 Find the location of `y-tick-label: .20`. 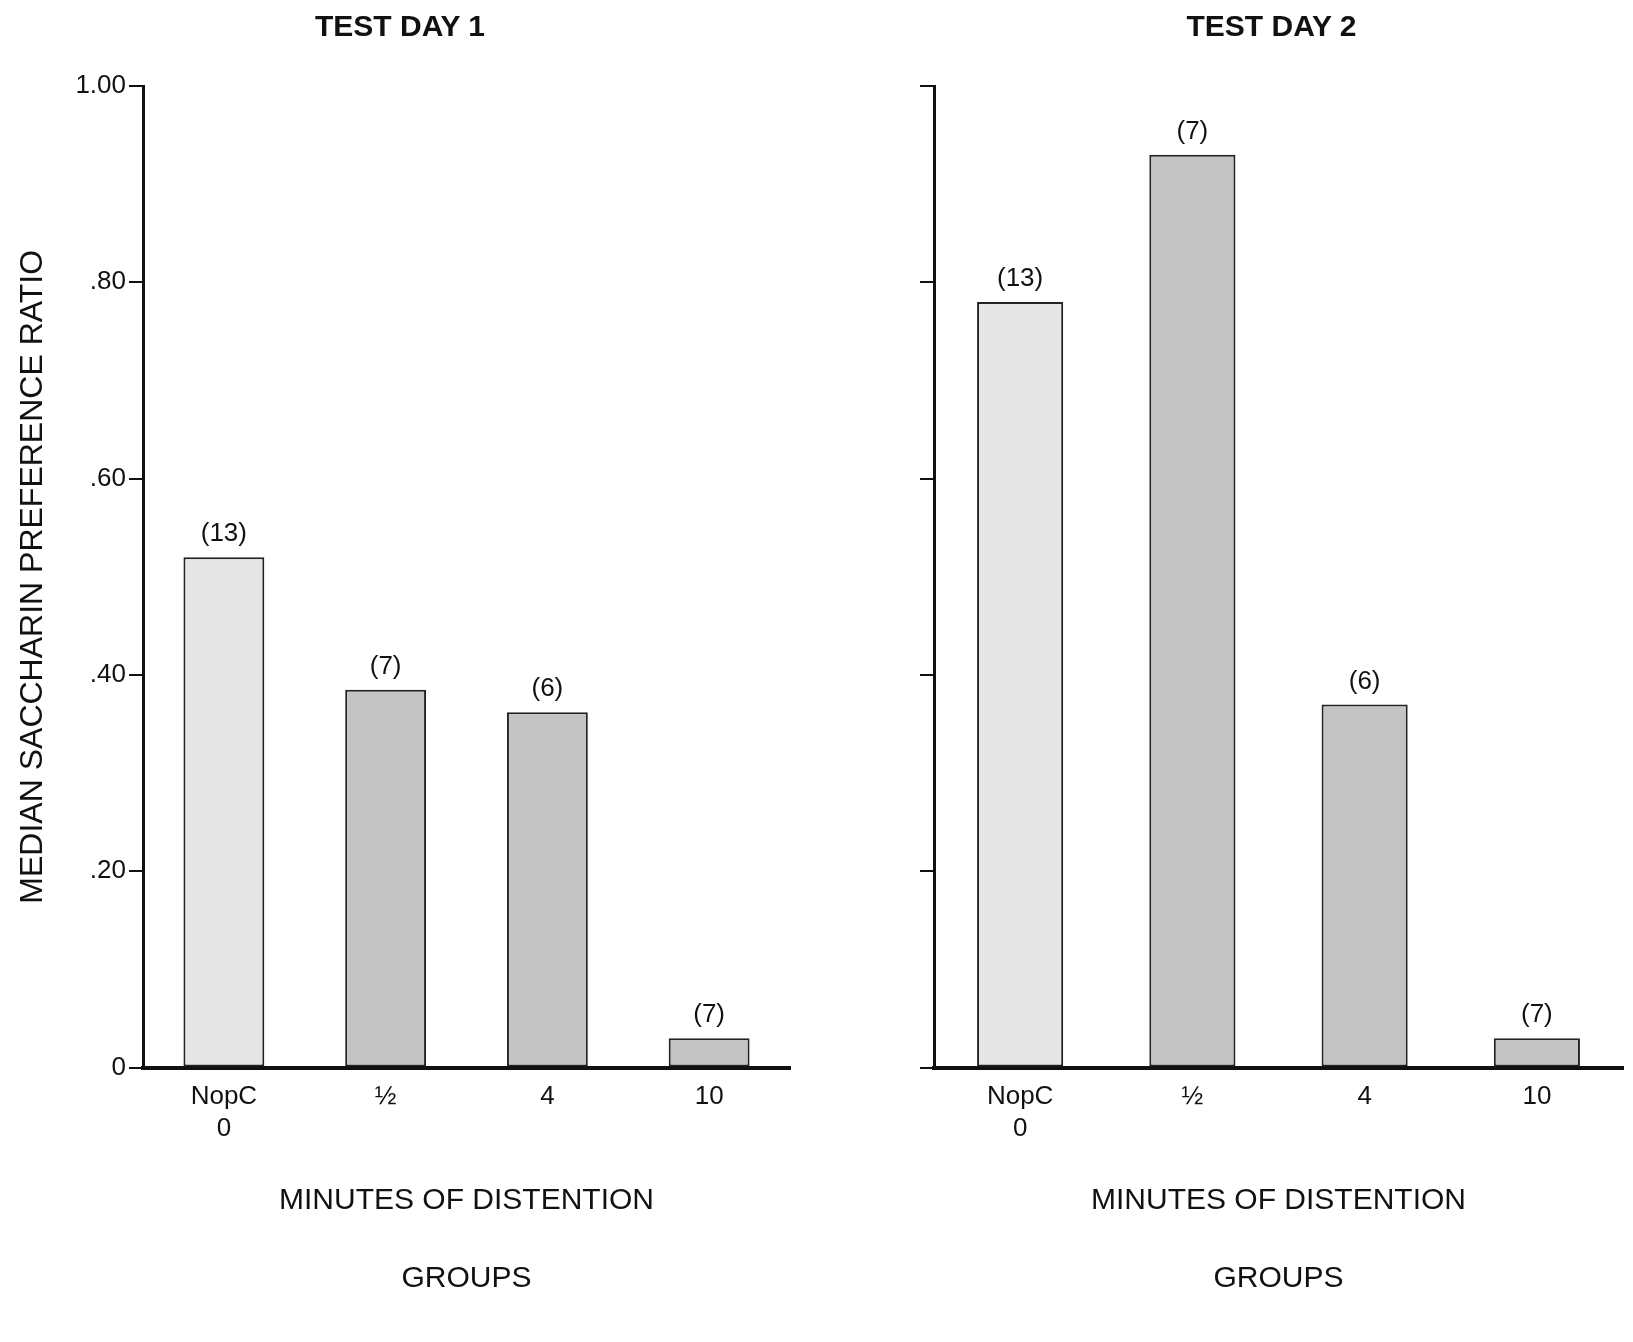

y-tick-label: .20 is located at coordinates (107, 869).